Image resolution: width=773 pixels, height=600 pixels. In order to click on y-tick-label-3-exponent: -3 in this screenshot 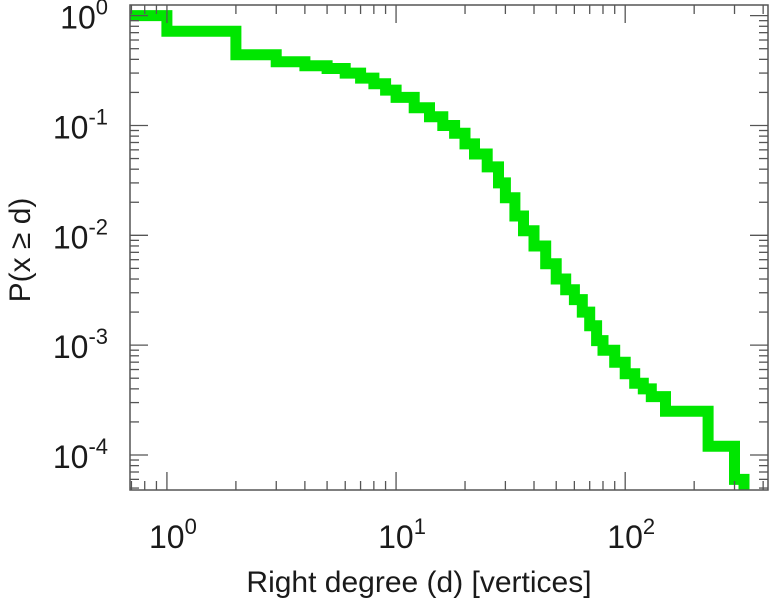, I will do `click(98, 336)`.